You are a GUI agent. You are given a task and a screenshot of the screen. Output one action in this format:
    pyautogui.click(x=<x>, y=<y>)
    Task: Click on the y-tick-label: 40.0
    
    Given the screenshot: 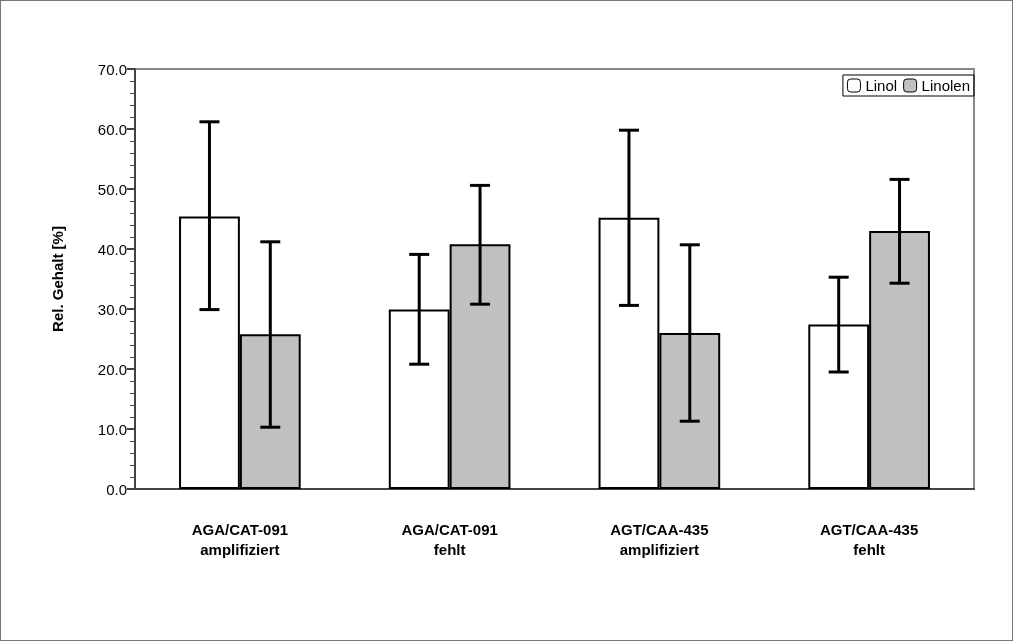 What is the action you would take?
    pyautogui.click(x=112, y=249)
    